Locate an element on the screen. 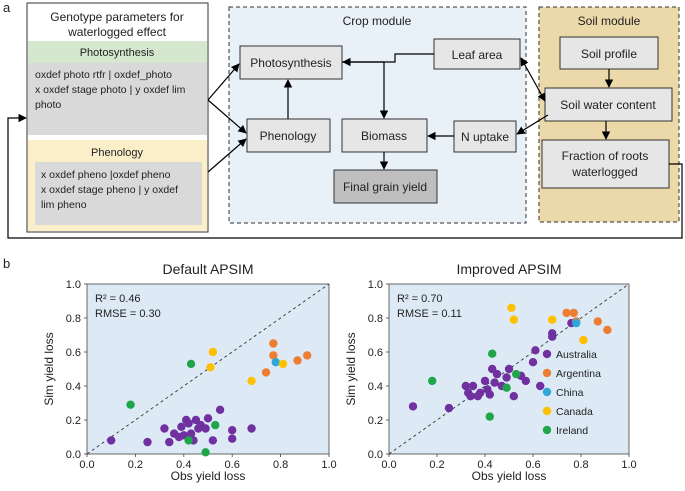 The height and width of the screenshot is (491, 685). legend-label-argentina: Argentina is located at coordinates (578, 374).